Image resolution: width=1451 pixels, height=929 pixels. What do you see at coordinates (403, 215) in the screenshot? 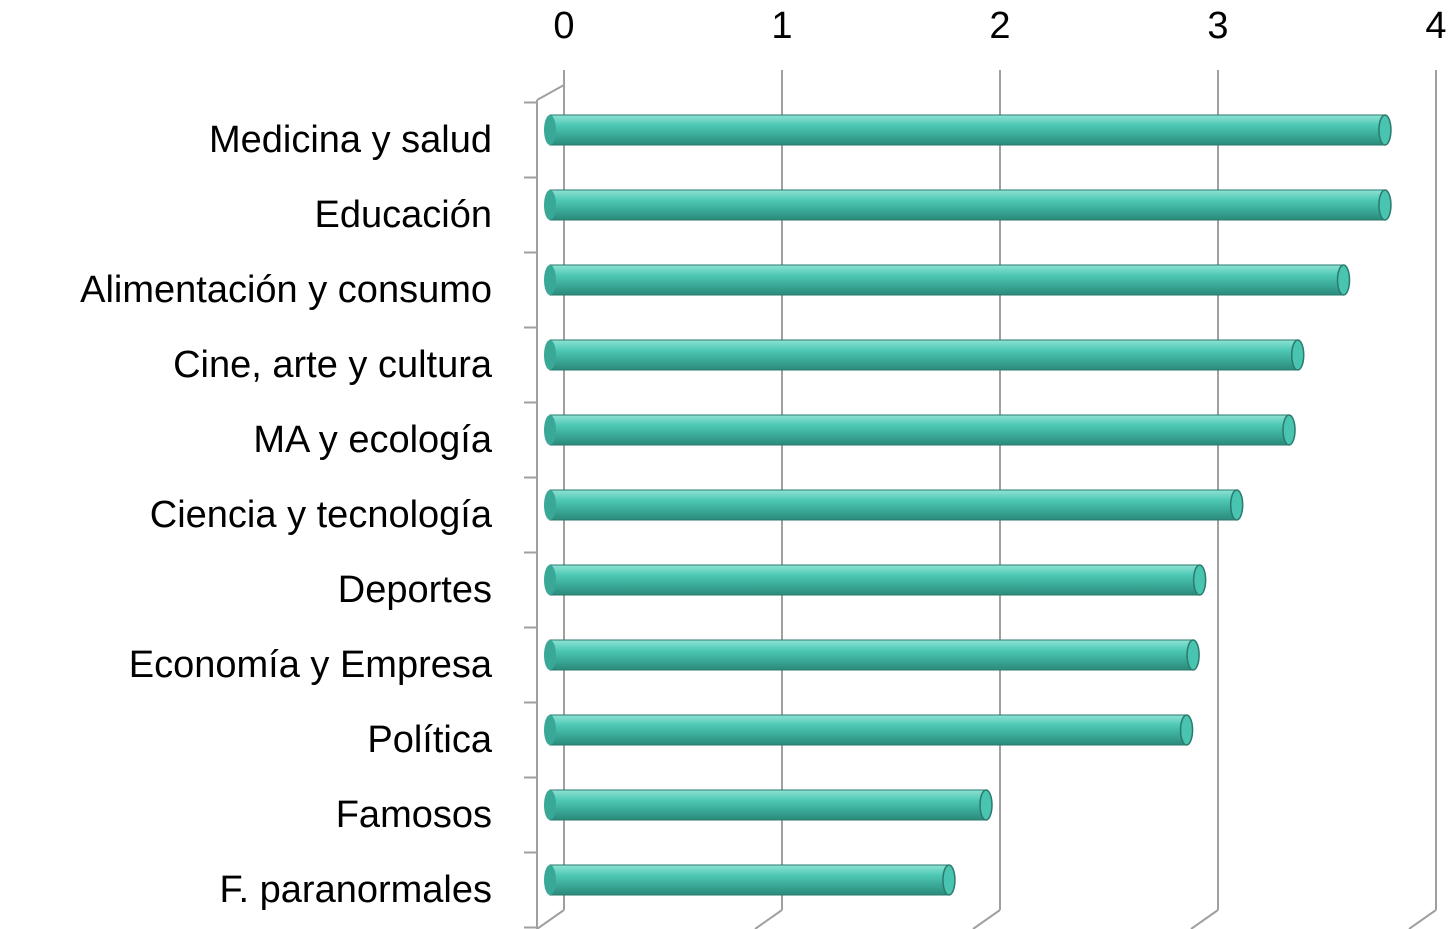
I see `y-tick-label: Educación` at bounding box center [403, 215].